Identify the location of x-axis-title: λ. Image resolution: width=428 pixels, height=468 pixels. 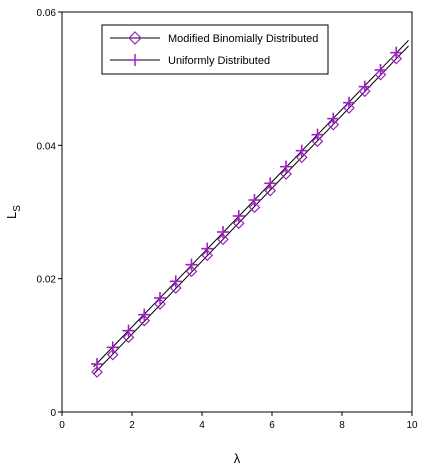
(237, 458).